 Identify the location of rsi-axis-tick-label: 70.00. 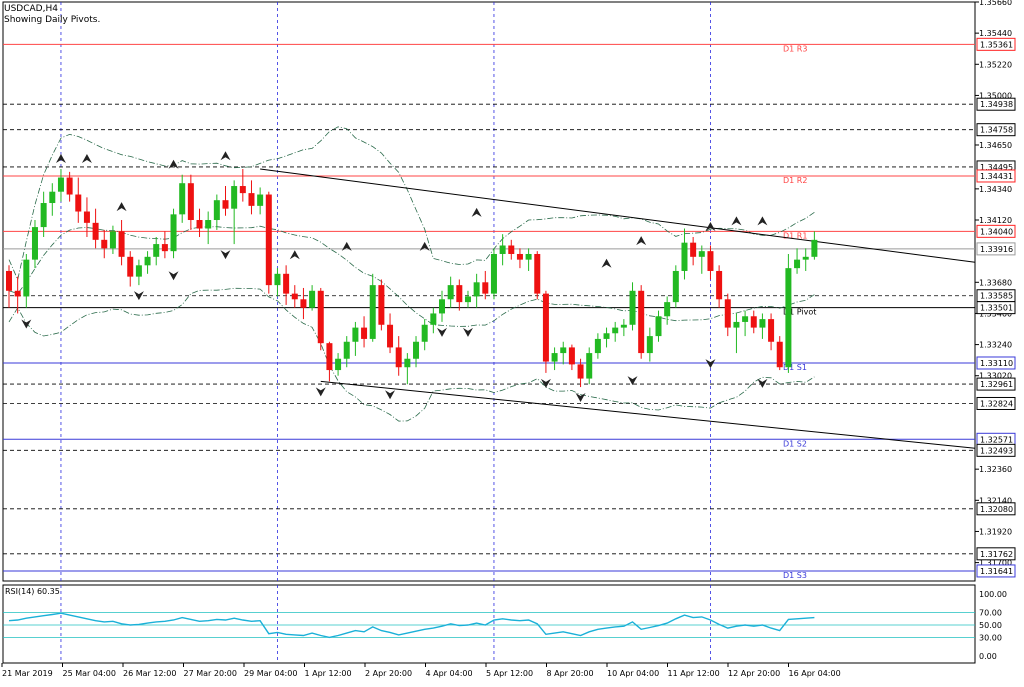
(990, 613).